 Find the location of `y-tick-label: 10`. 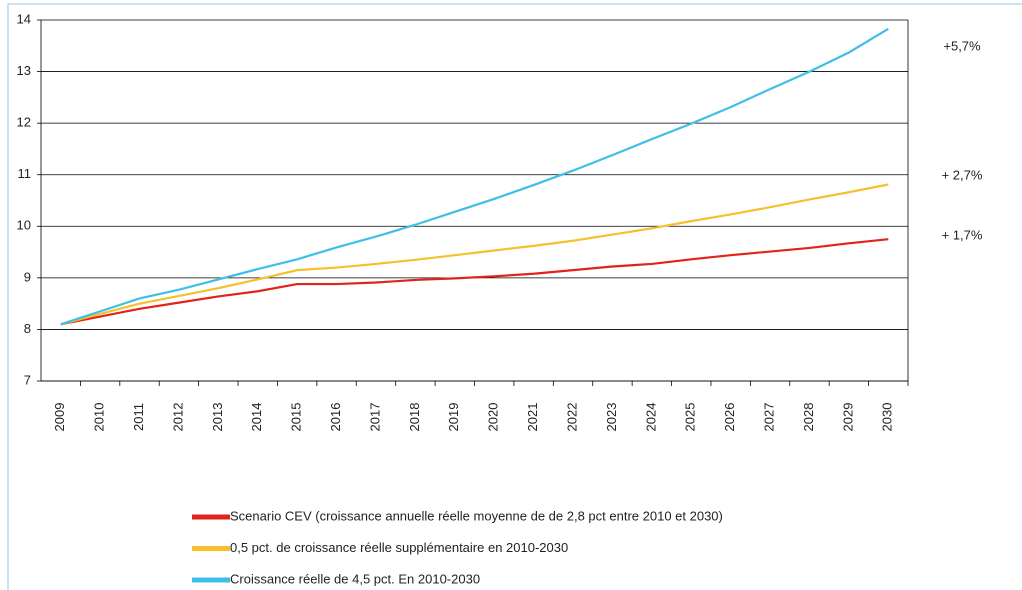

y-tick-label: 10 is located at coordinates (24, 225).